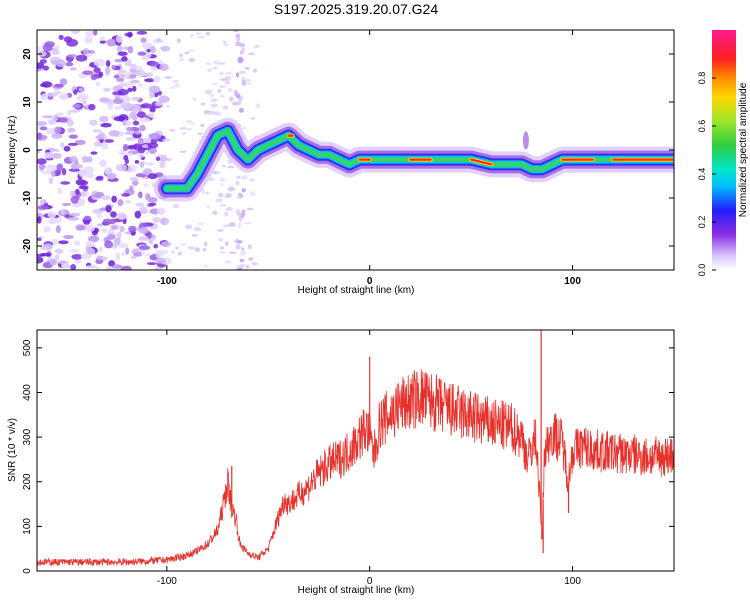 This screenshot has width=750, height=600. I want to click on y-tick-label: 400, so click(27, 392).